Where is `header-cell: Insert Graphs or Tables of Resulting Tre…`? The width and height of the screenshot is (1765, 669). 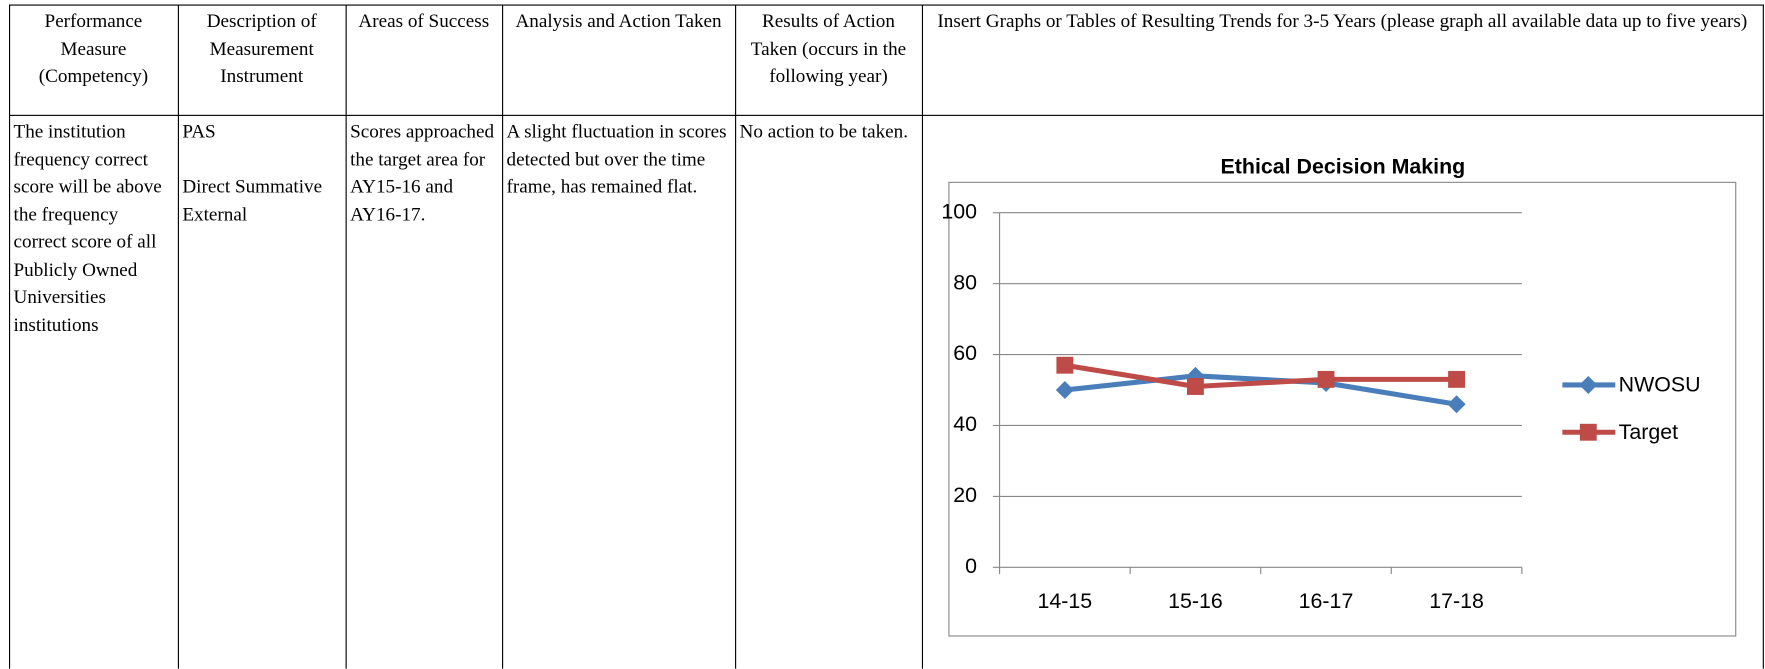 header-cell: Insert Graphs or Tables of Resulting Tre… is located at coordinates (1342, 21).